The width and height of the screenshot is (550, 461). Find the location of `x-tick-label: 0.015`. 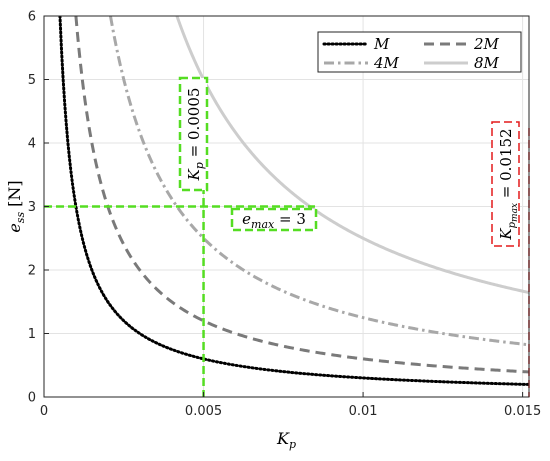

x-tick-label: 0.015 is located at coordinates (522, 411).